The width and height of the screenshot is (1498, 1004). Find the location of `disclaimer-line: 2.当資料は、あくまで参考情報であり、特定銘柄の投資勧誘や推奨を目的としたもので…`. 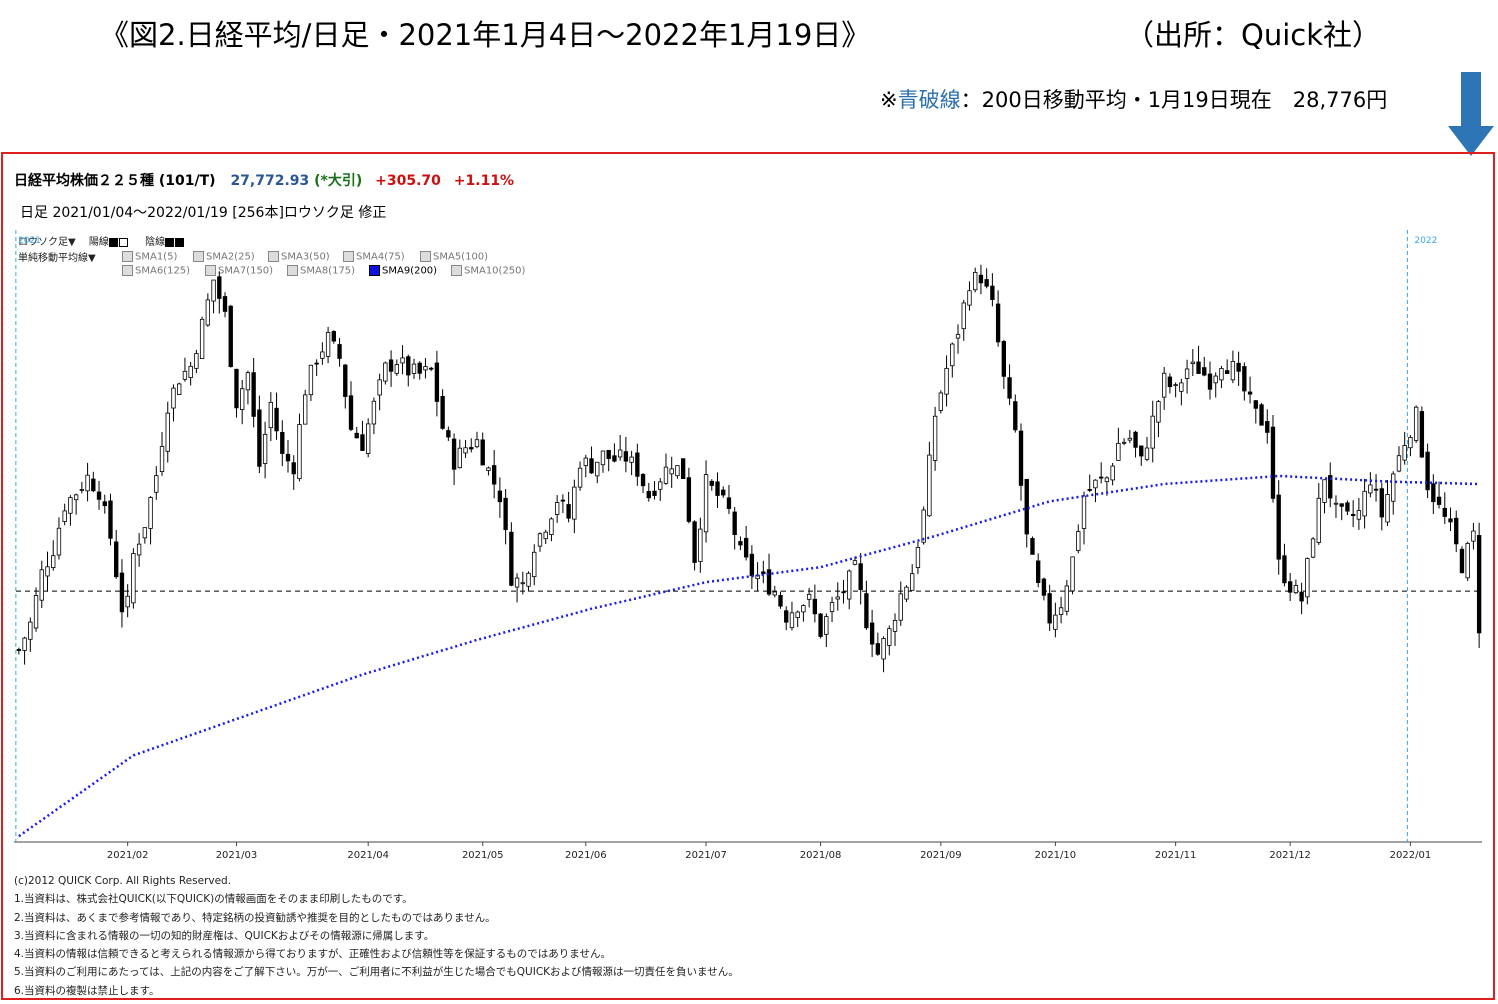

disclaimer-line: 2.当資料は、あくまで参考情報であり、特定銘柄の投資勧誘や推奨を目的としたもので… is located at coordinates (255, 917).